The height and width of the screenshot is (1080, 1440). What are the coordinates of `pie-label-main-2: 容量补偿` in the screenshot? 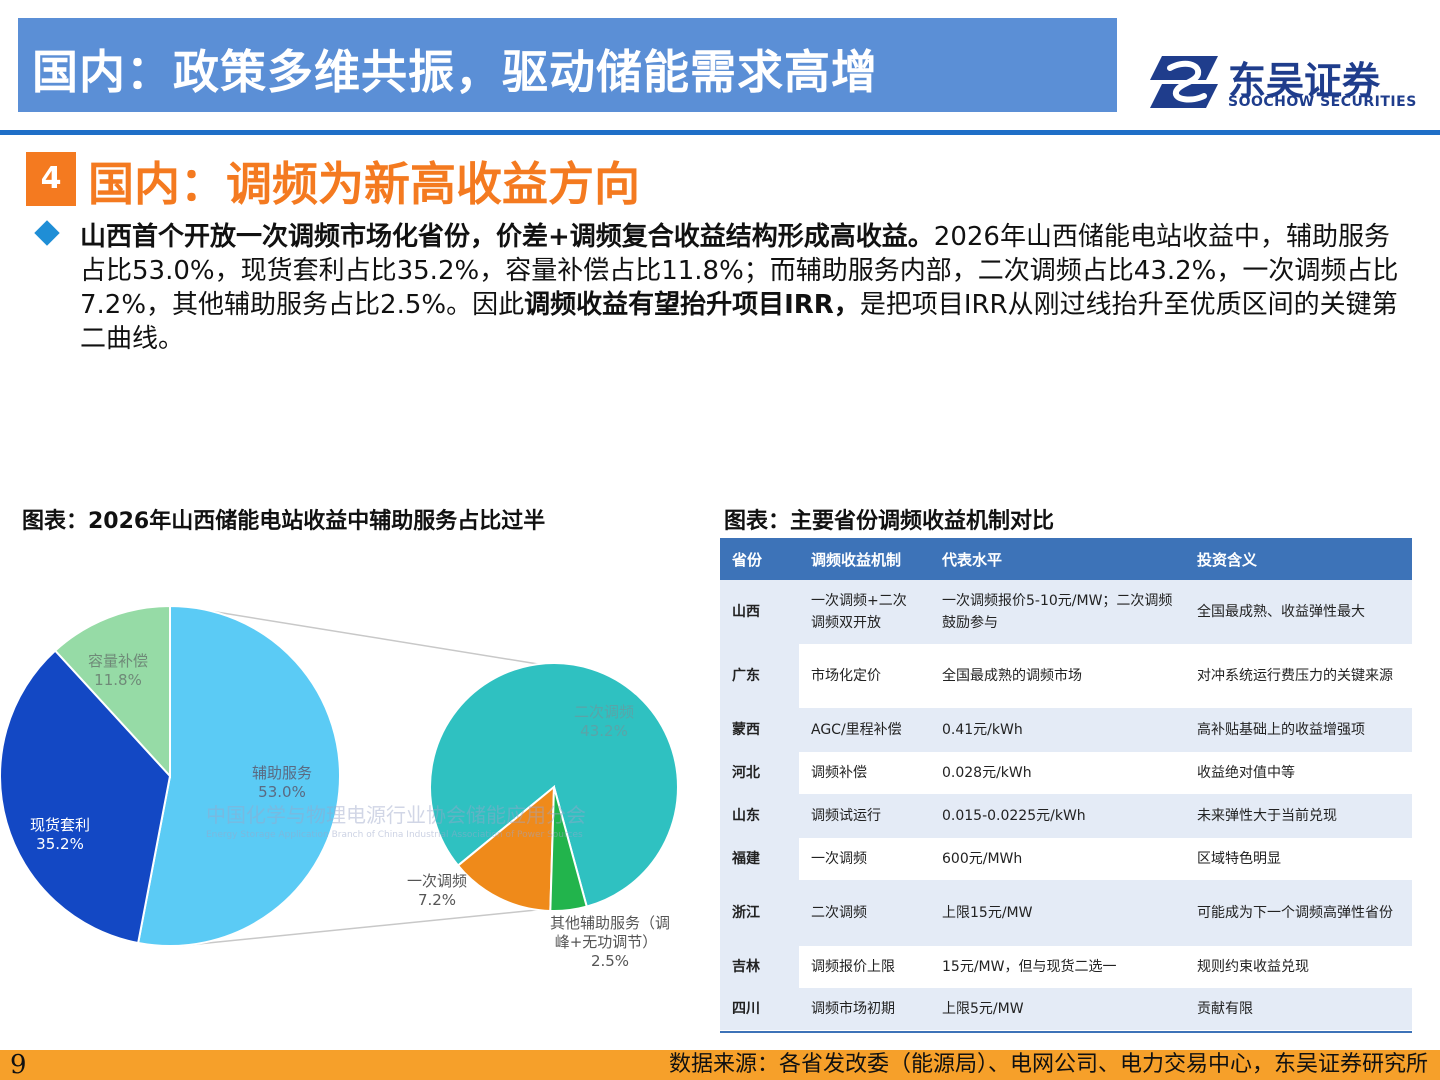 It's located at (118, 661).